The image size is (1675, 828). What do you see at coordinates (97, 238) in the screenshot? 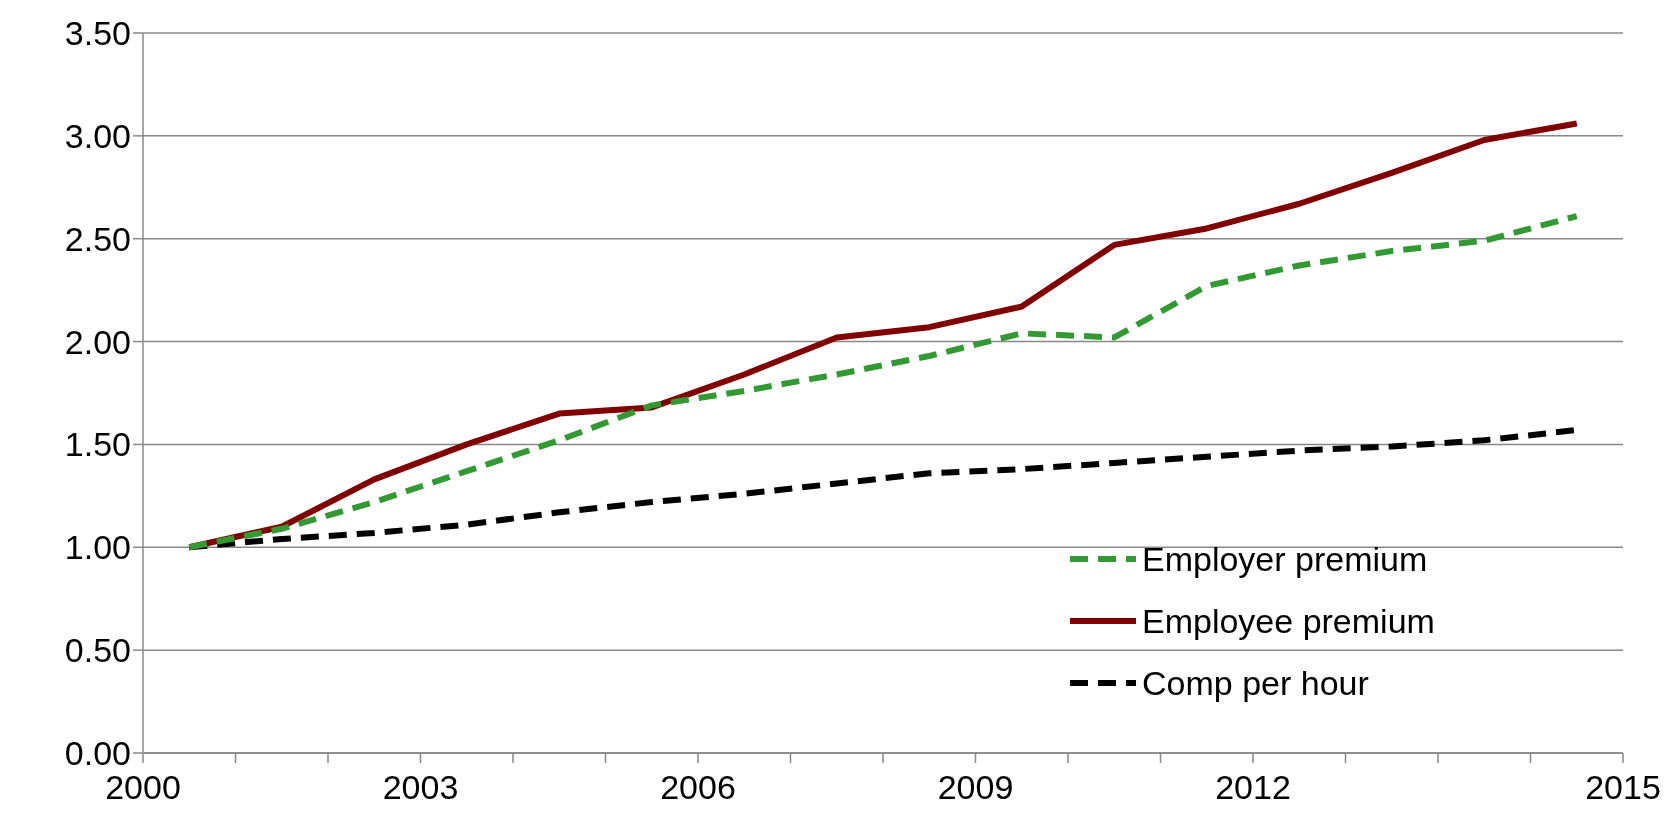
I see `y-tick-label: 2.50` at bounding box center [97, 238].